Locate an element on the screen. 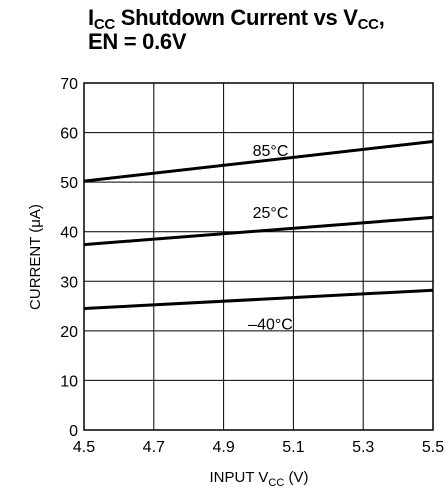  series-labels: 85°C 25°C –40°C is located at coordinates (270, 238).